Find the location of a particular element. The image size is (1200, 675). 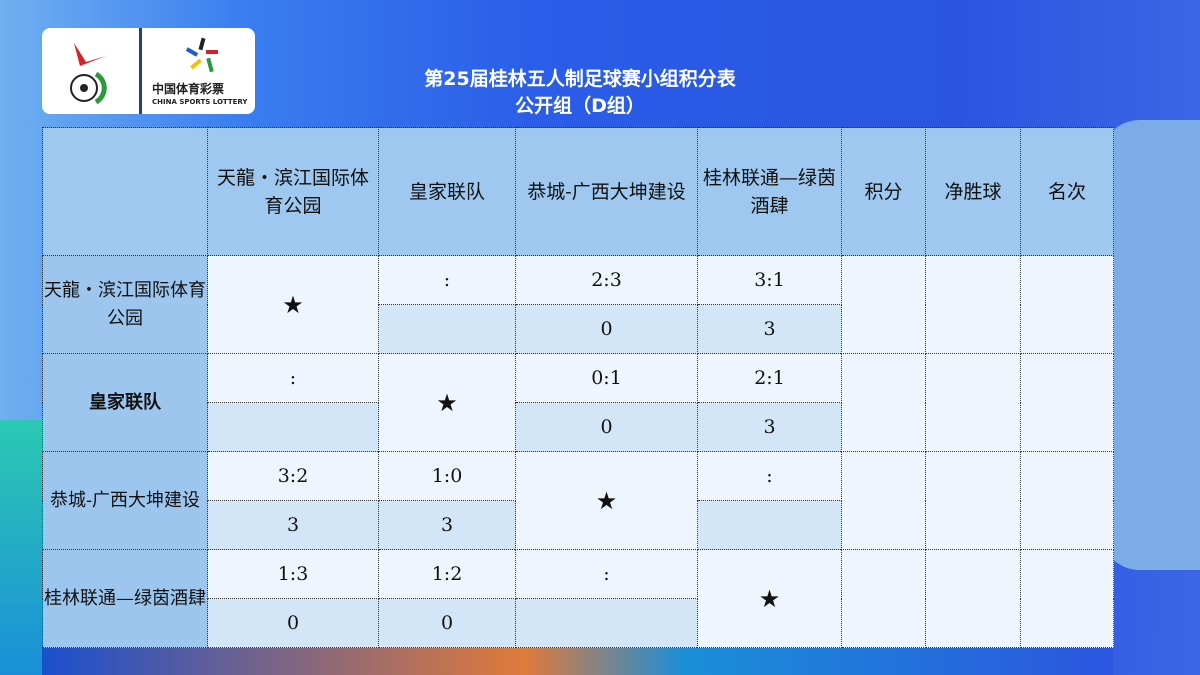

column-header: 皇家联队 is located at coordinates (447, 191).